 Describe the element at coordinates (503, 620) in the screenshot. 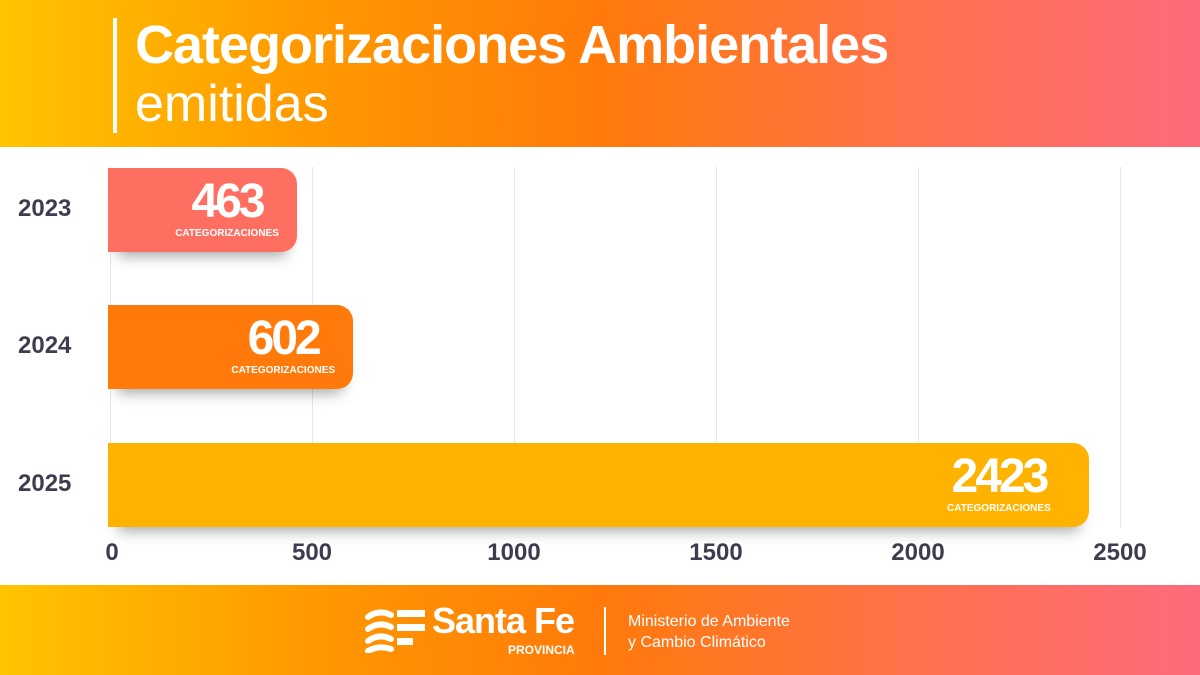

I see `brand-name: Santa Fe` at that location.